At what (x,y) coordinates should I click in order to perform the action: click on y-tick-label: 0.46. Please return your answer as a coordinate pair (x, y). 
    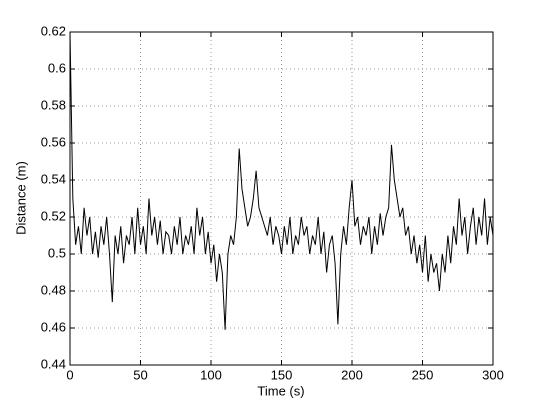
    Looking at the image, I should click on (53, 326).